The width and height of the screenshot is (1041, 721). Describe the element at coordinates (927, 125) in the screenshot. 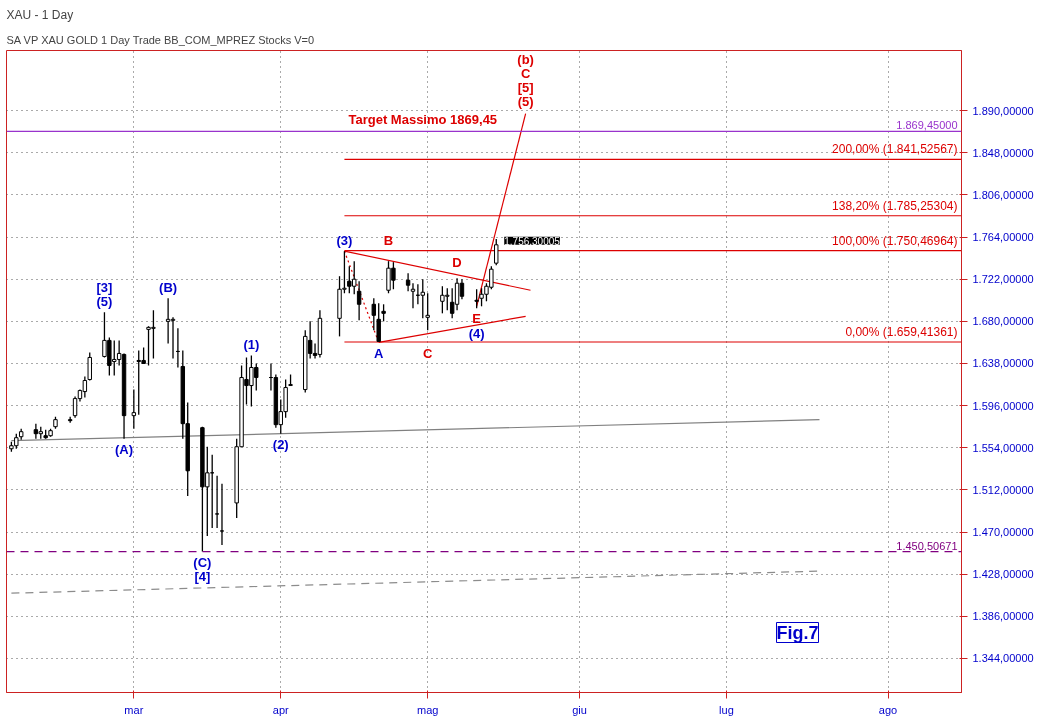

I see `ref-line-label: 1.869,45000` at that location.